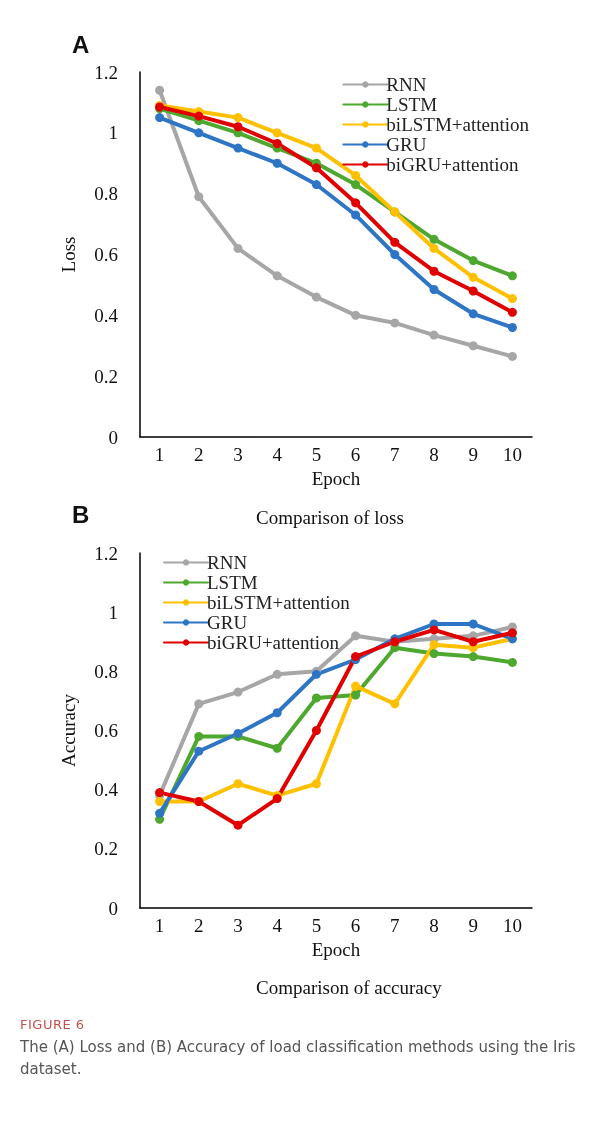  Describe the element at coordinates (81, 514) in the screenshot. I see `text: B` at that location.